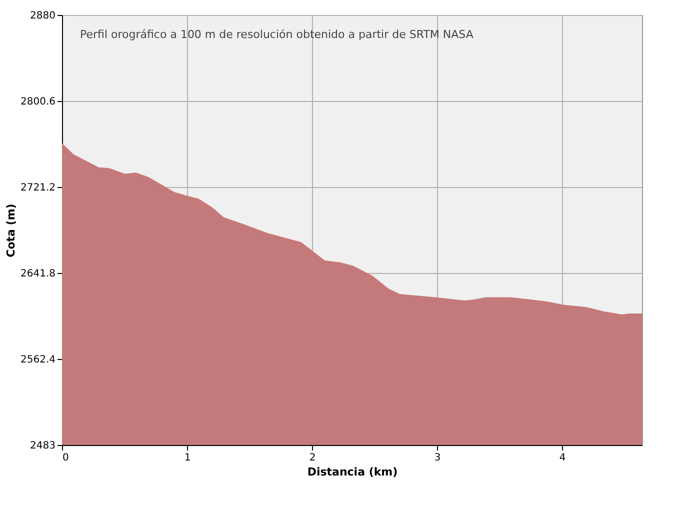  I want to click on x-tick-label: 3, so click(437, 458).